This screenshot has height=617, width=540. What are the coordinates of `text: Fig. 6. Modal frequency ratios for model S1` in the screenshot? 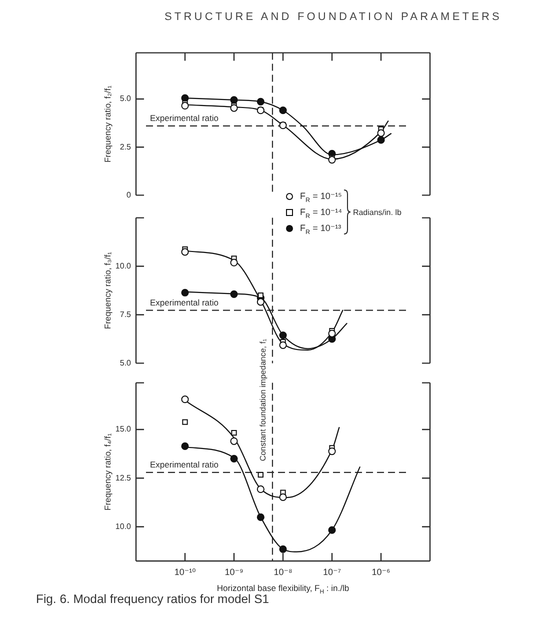 It's located at (153, 599).